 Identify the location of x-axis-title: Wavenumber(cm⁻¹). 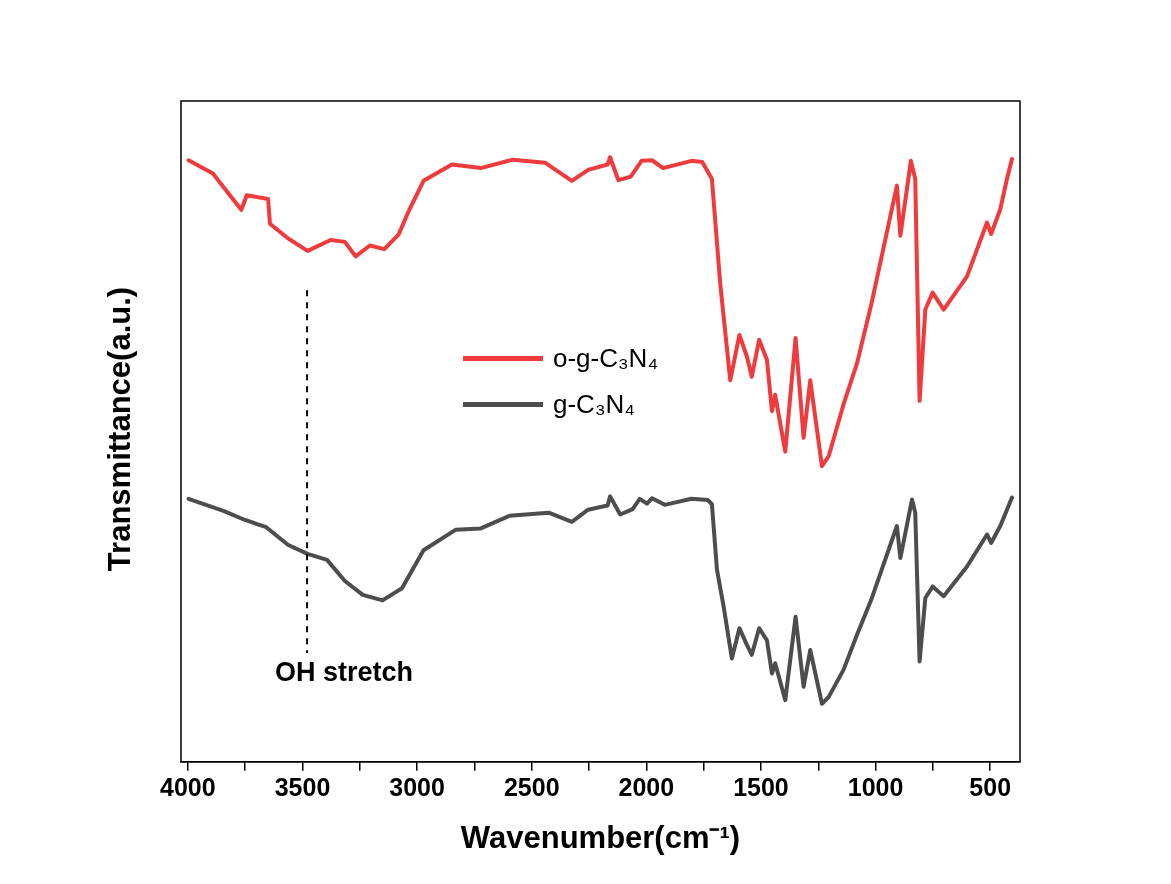
(600, 837).